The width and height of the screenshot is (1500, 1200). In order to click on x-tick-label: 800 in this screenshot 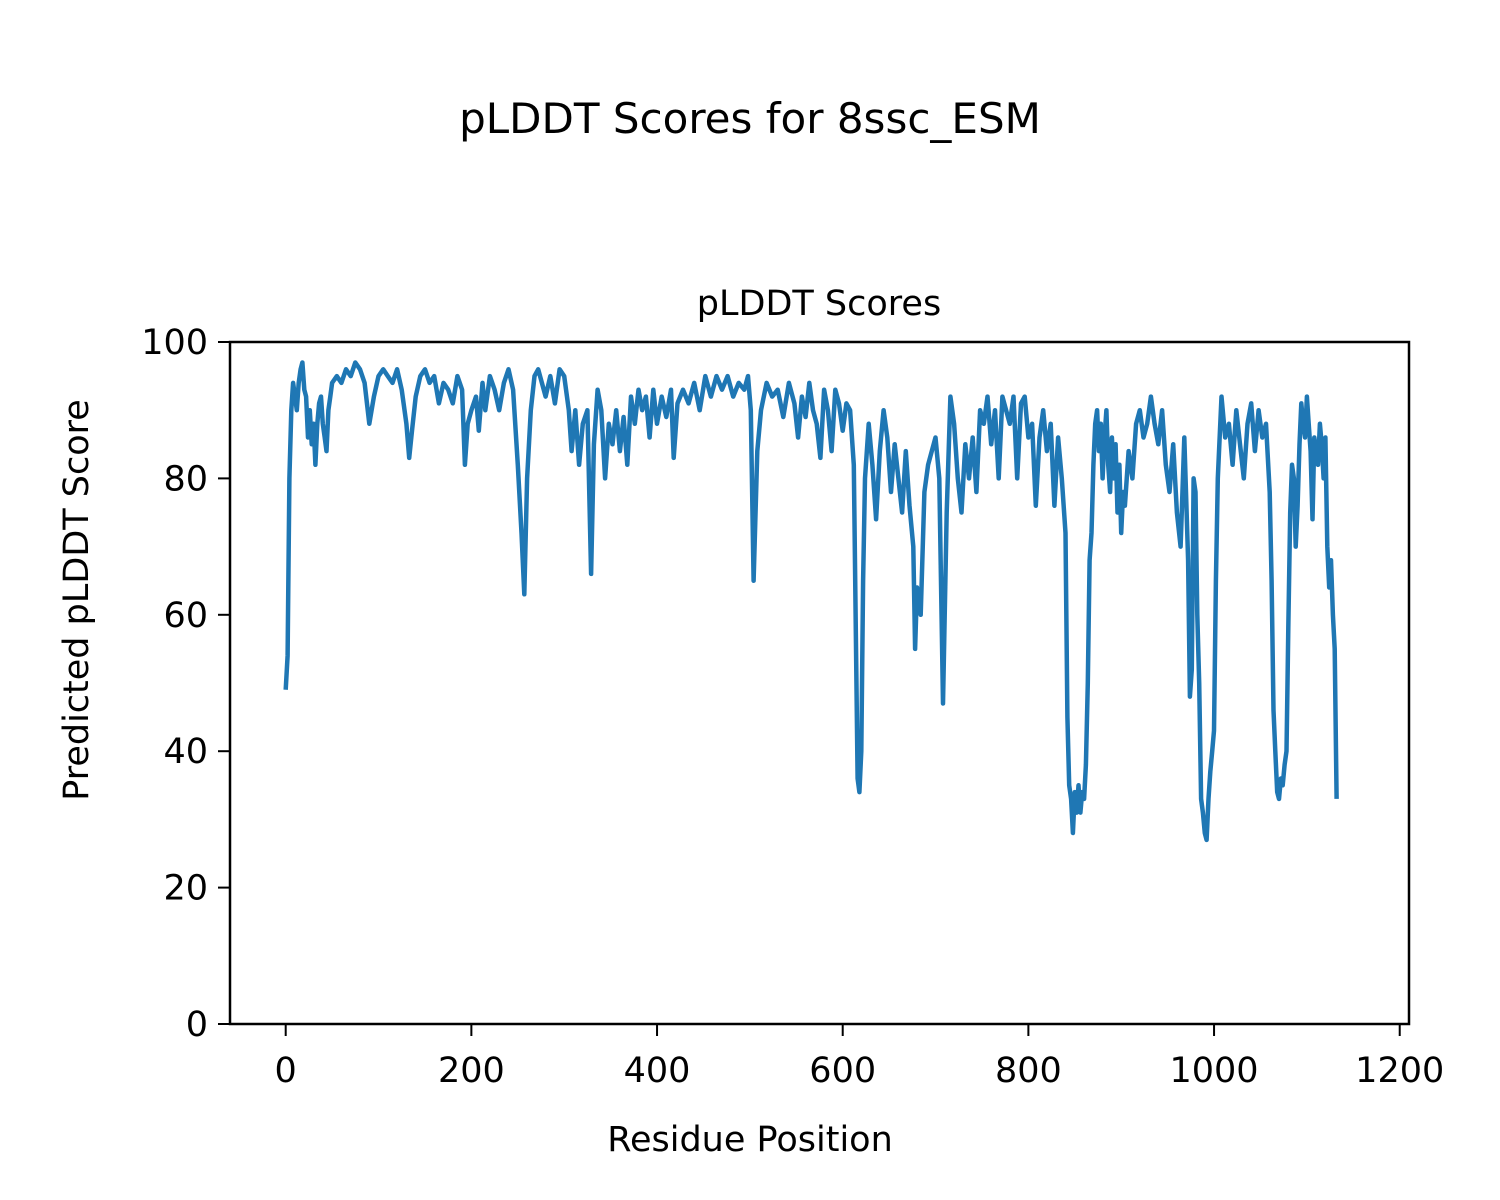, I will do `click(1028, 1071)`.